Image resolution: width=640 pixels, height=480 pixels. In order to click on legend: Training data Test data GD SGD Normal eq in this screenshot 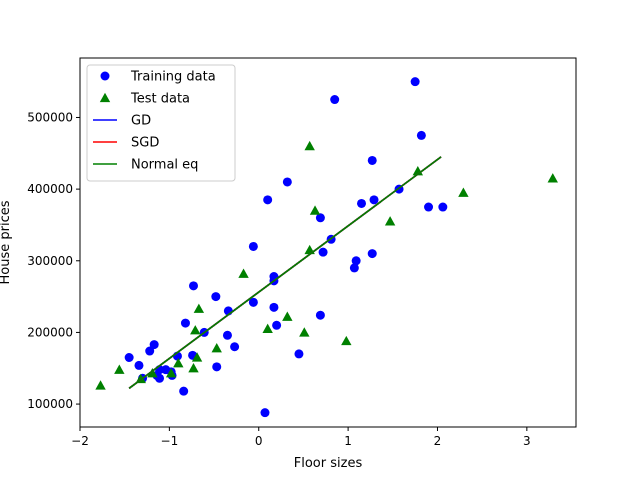, I will do `click(161, 123)`.